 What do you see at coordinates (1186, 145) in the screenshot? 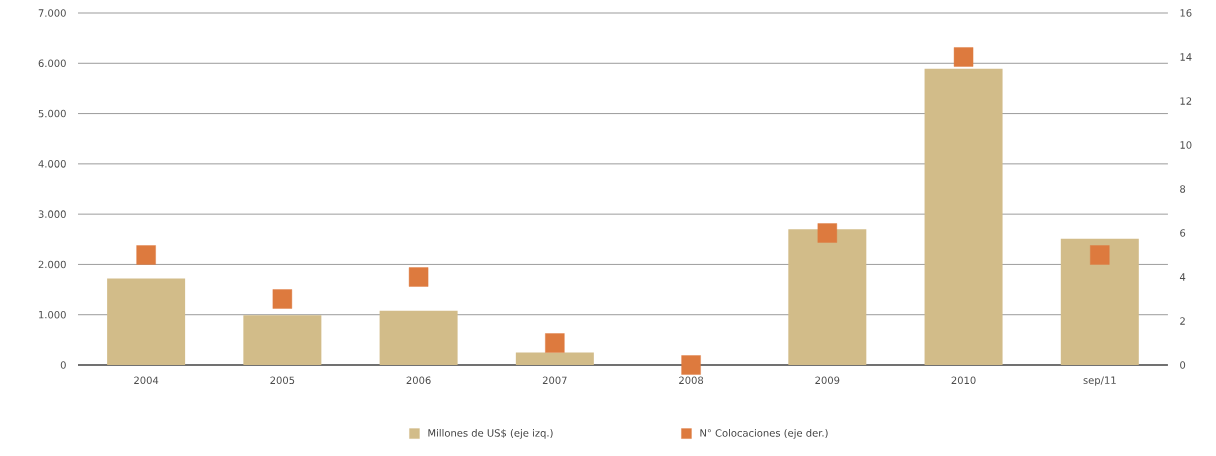
I see `y2-tick-label: 10` at bounding box center [1186, 145].